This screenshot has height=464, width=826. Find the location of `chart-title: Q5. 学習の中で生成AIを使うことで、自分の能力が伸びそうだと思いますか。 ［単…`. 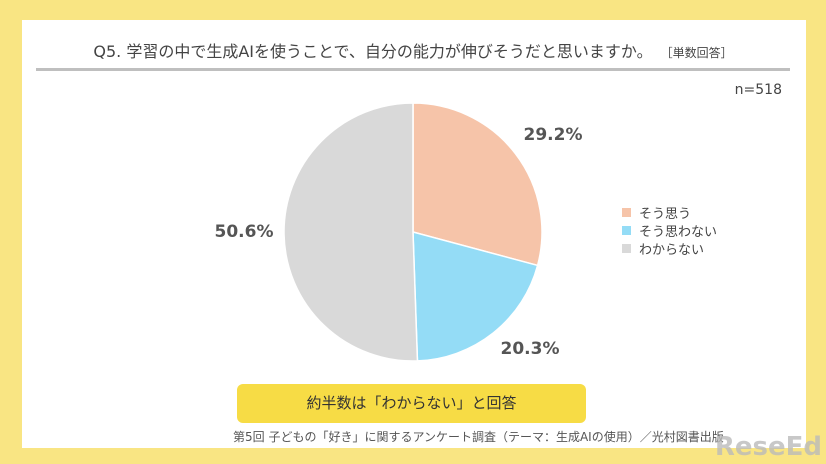

chart-title: Q5. 学習の中で生成AIを使うことで、自分の能力が伸びそうだと思いますか。 ［単… is located at coordinates (413, 50).